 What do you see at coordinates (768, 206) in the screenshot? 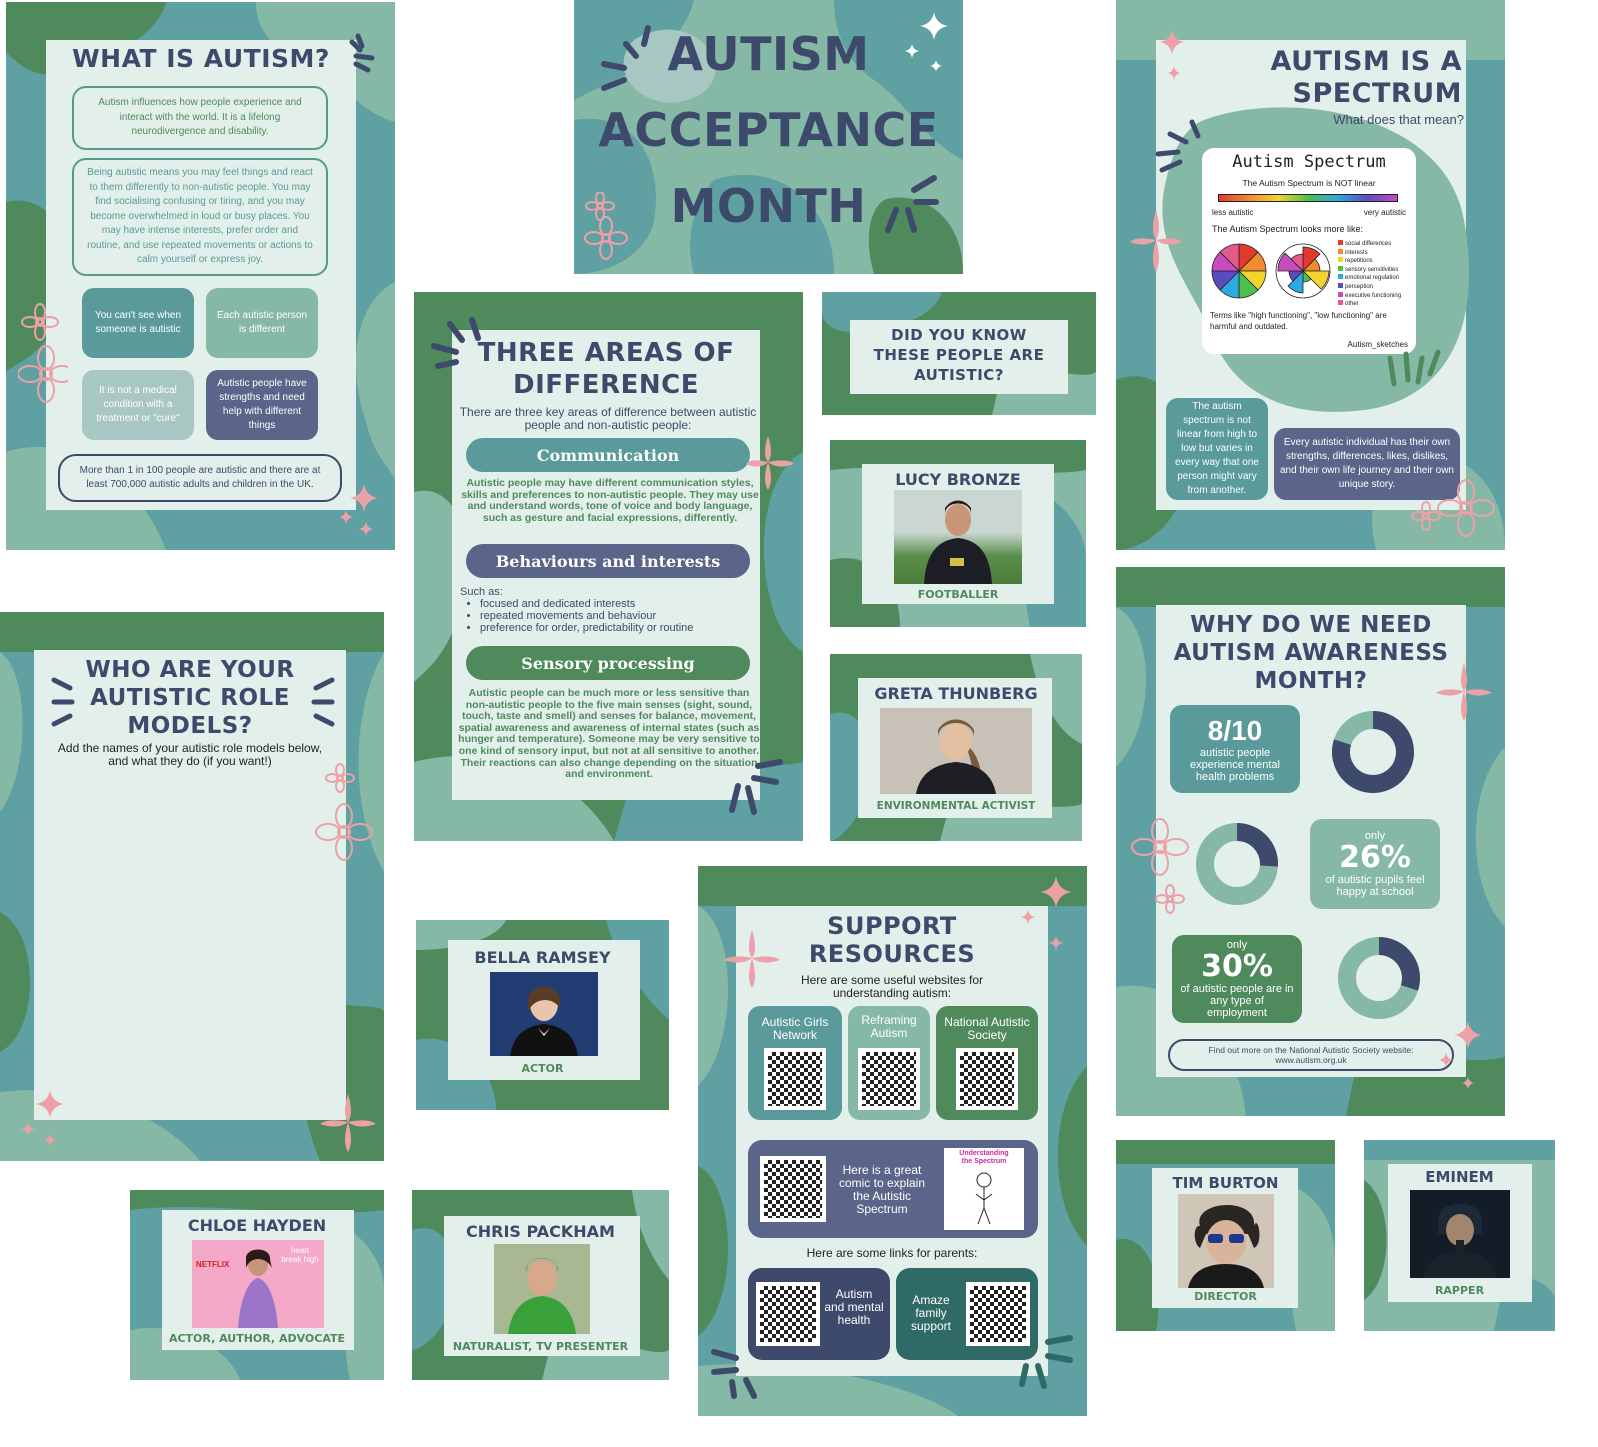
I see `acceptance-title-line3: MONTH` at bounding box center [768, 206].